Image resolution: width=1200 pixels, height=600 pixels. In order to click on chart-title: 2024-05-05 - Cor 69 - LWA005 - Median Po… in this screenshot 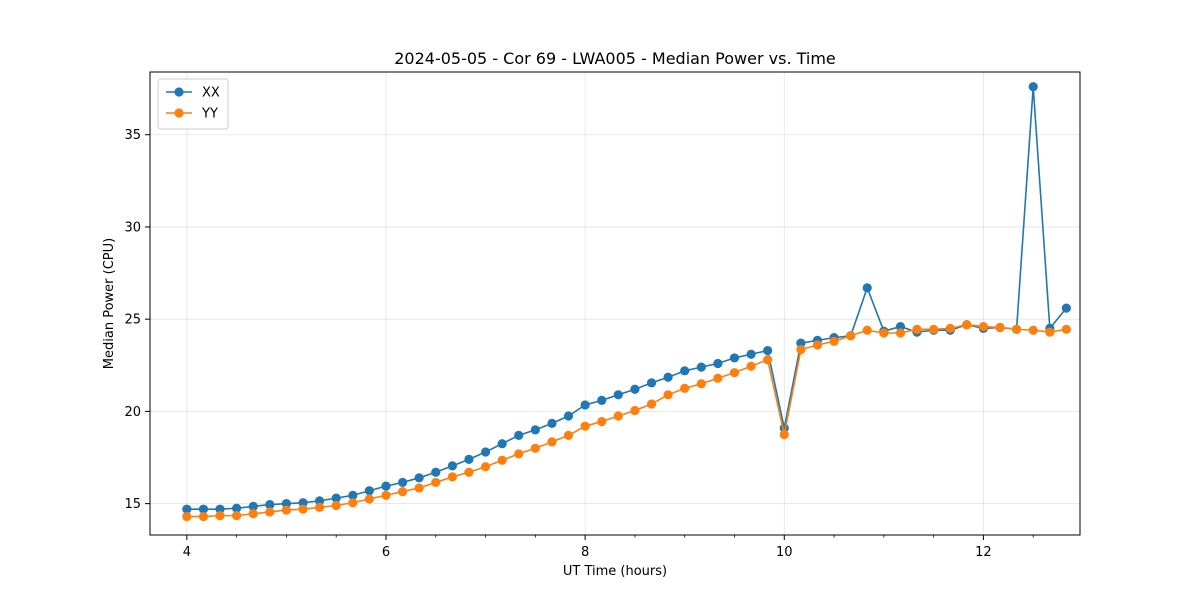, I will do `click(615, 58)`.